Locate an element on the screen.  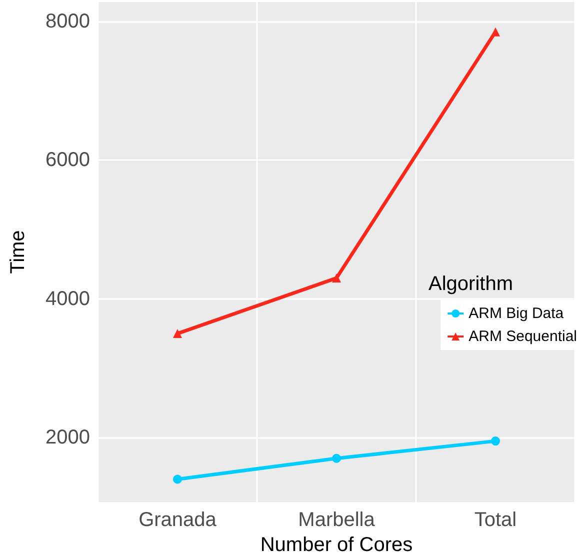
legend-label: ARM Big Data is located at coordinates (516, 313).